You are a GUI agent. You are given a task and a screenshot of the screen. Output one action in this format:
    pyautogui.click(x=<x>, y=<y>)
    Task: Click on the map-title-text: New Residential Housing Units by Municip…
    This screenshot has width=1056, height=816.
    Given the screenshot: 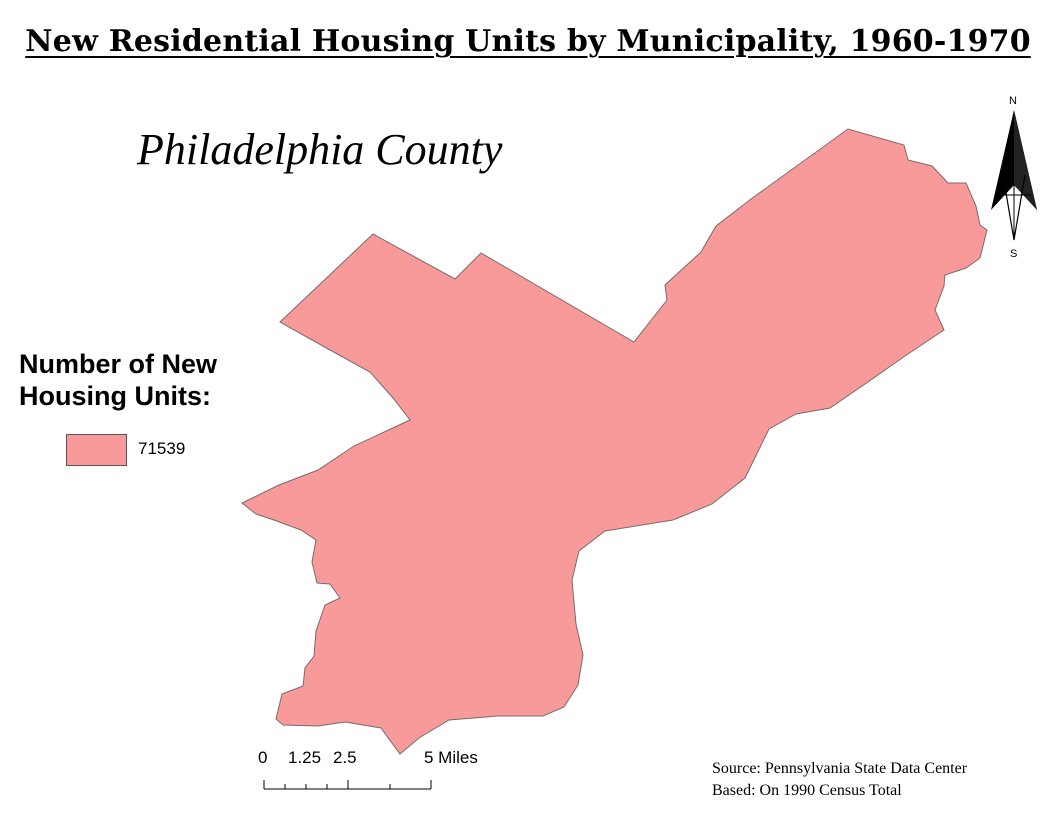 What is the action you would take?
    pyautogui.click(x=528, y=41)
    